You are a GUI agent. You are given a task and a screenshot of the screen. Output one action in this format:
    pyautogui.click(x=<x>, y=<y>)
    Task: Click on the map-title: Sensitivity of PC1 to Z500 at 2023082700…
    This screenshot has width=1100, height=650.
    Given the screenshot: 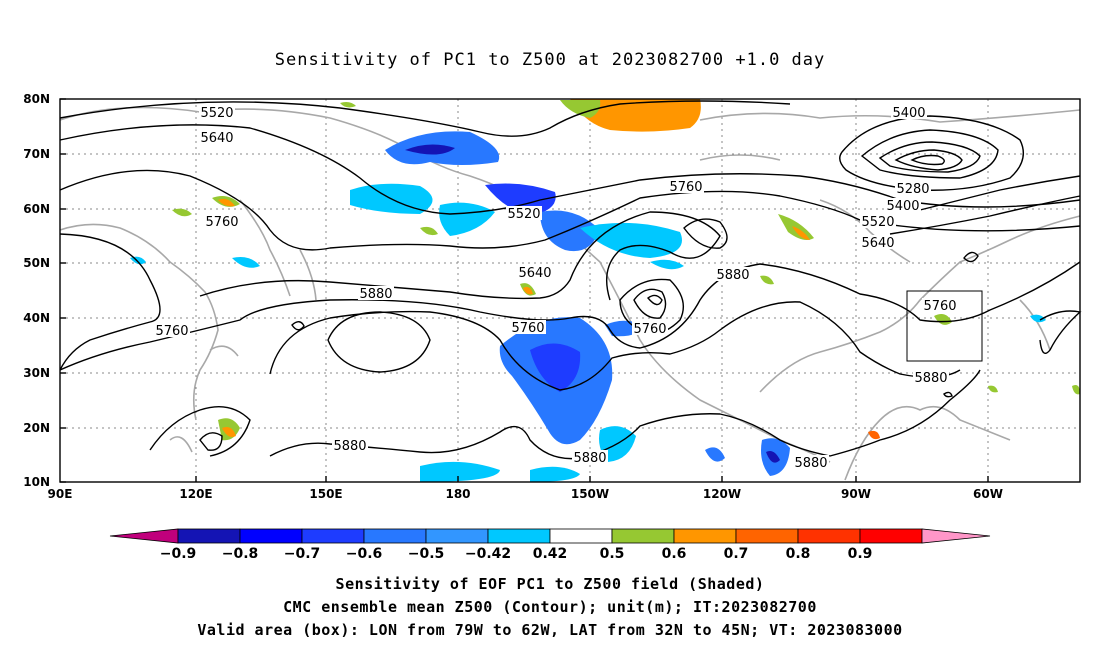 What is the action you would take?
    pyautogui.click(x=550, y=60)
    